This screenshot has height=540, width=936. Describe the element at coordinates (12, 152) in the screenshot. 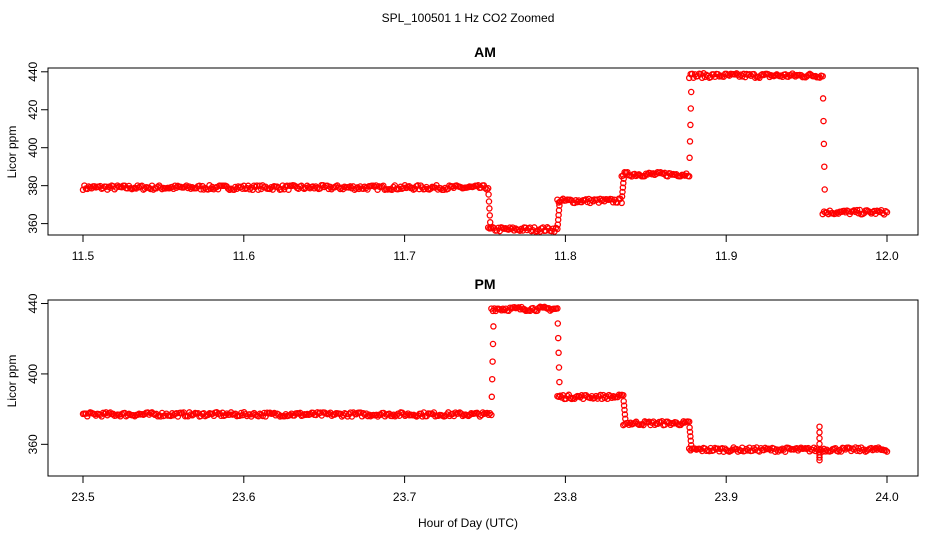

I see `am-y-axis-label: Licor ppm` at that location.